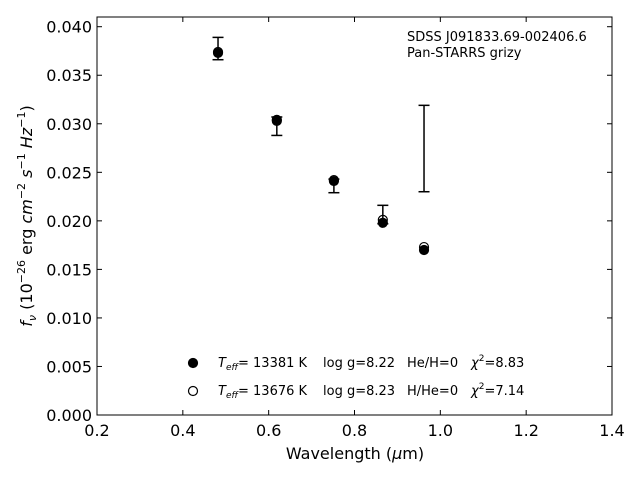  I want to click on annotation-line-2: Pan-STARRS grizy, so click(464, 53).